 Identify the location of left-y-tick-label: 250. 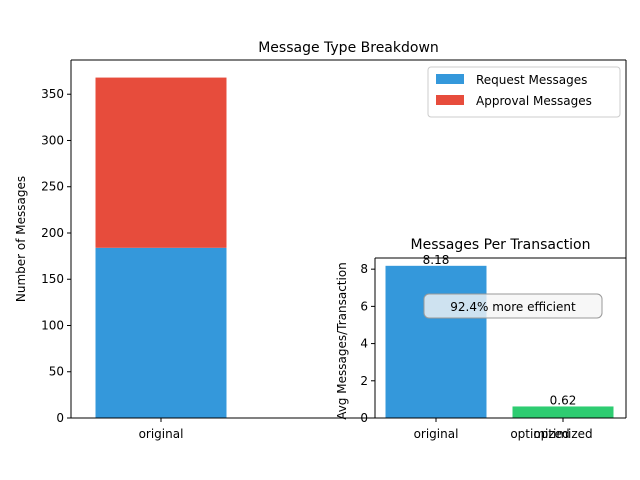
(52, 187).